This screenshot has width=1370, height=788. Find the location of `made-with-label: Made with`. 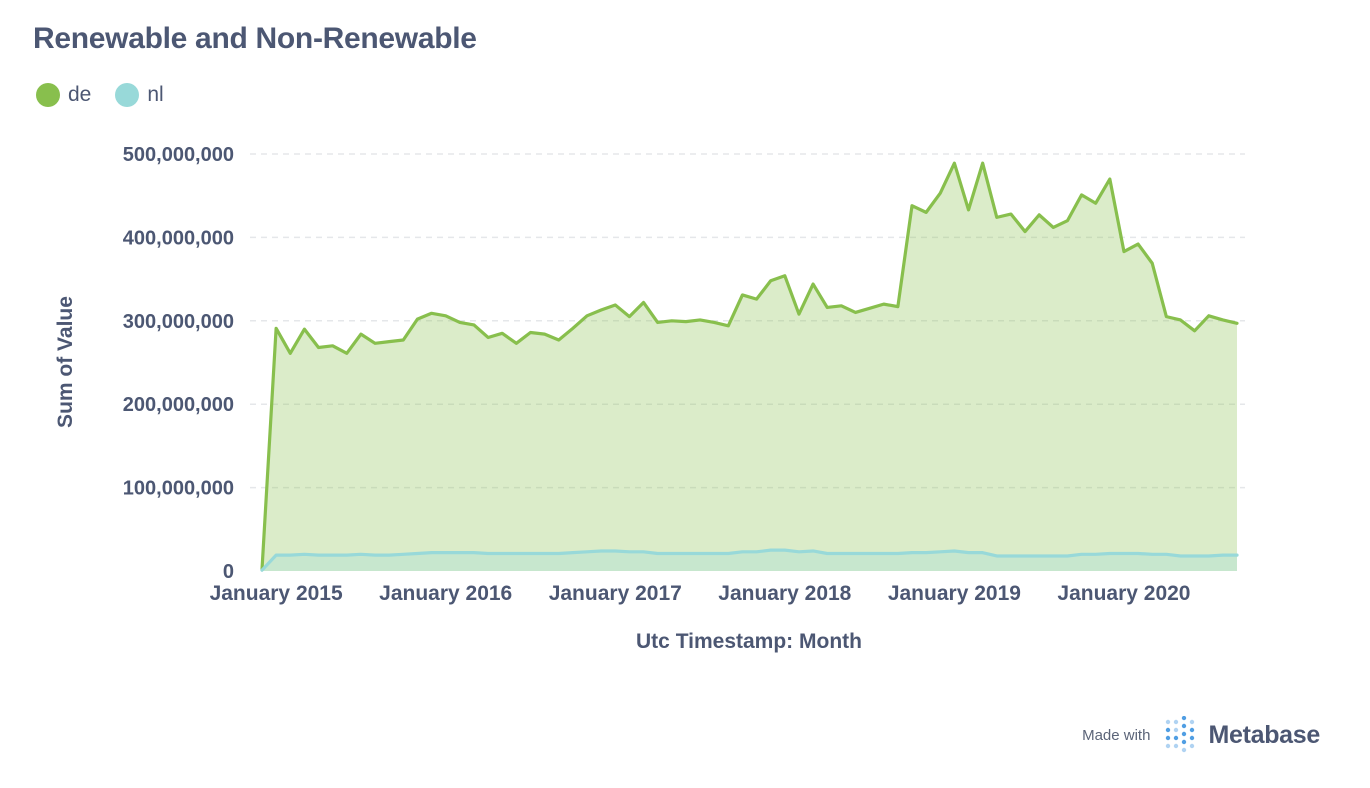

made-with-label: Made with is located at coordinates (1116, 735).